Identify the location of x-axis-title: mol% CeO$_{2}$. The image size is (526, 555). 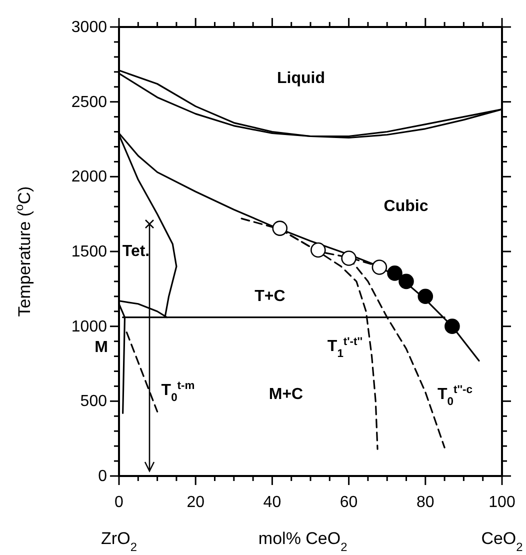
(303, 541).